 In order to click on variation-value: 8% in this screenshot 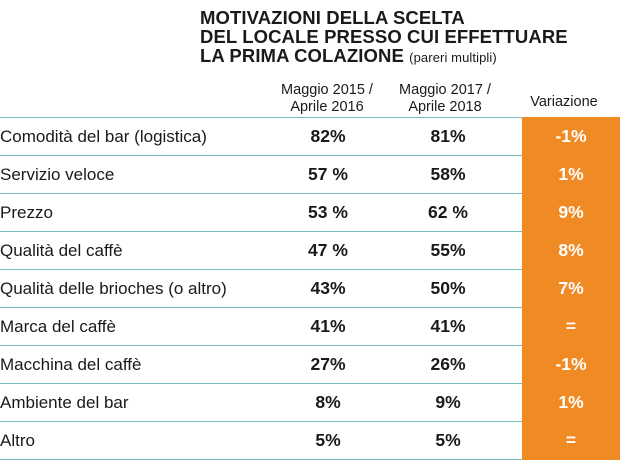, I will do `click(571, 250)`.